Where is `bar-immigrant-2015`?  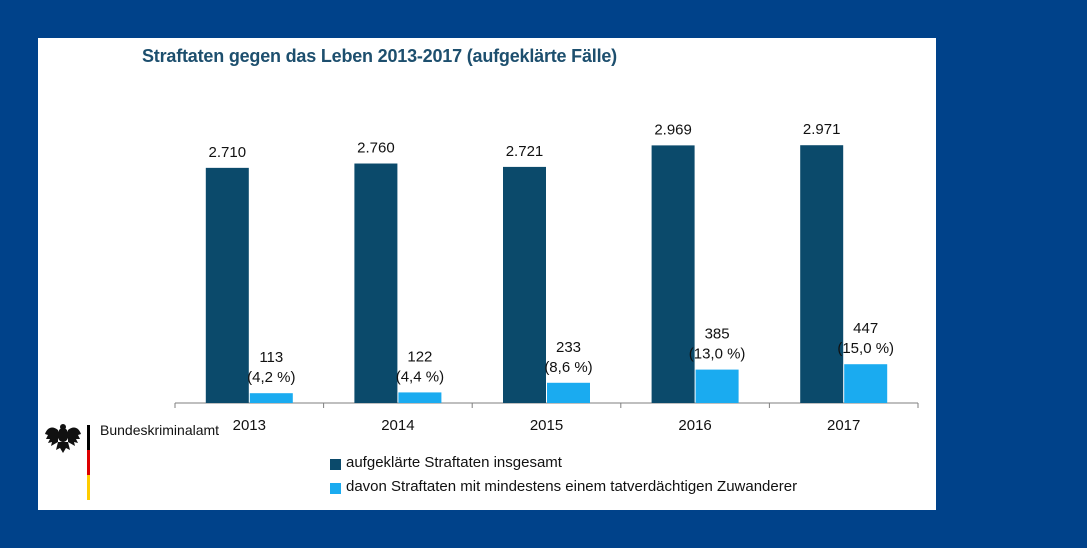 bar-immigrant-2015 is located at coordinates (568, 392).